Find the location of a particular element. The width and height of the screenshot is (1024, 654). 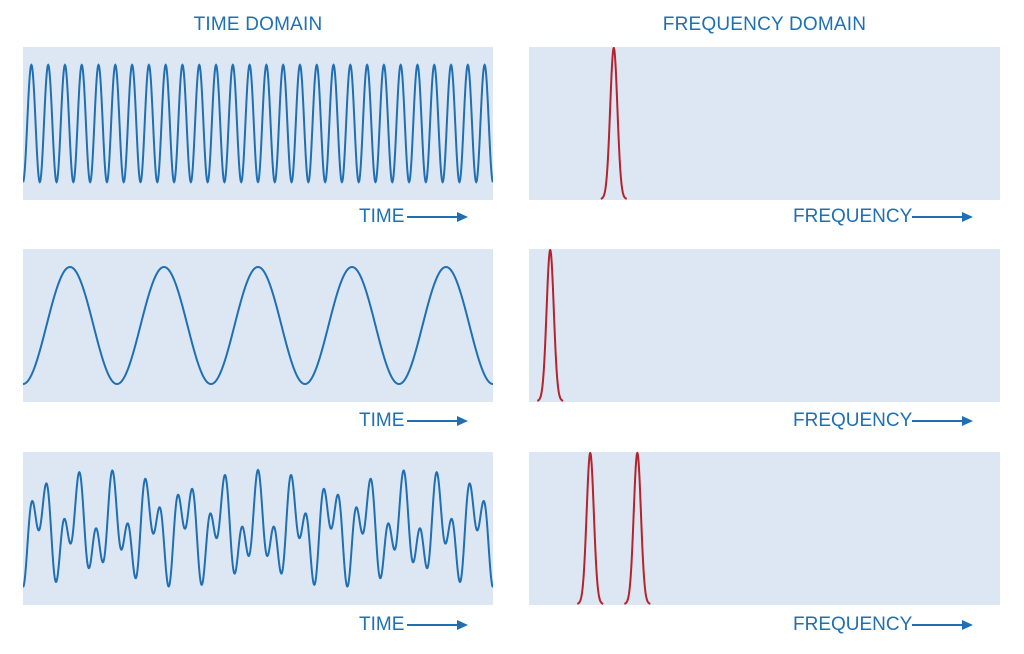

frequency-domain-title: FREQUENCY DOMAIN is located at coordinates (764, 24).